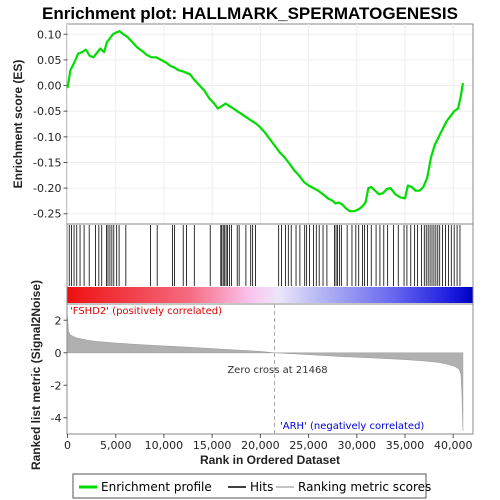  What do you see at coordinates (308, 445) in the screenshot?
I see `x-tick-label: 25,000` at bounding box center [308, 445].